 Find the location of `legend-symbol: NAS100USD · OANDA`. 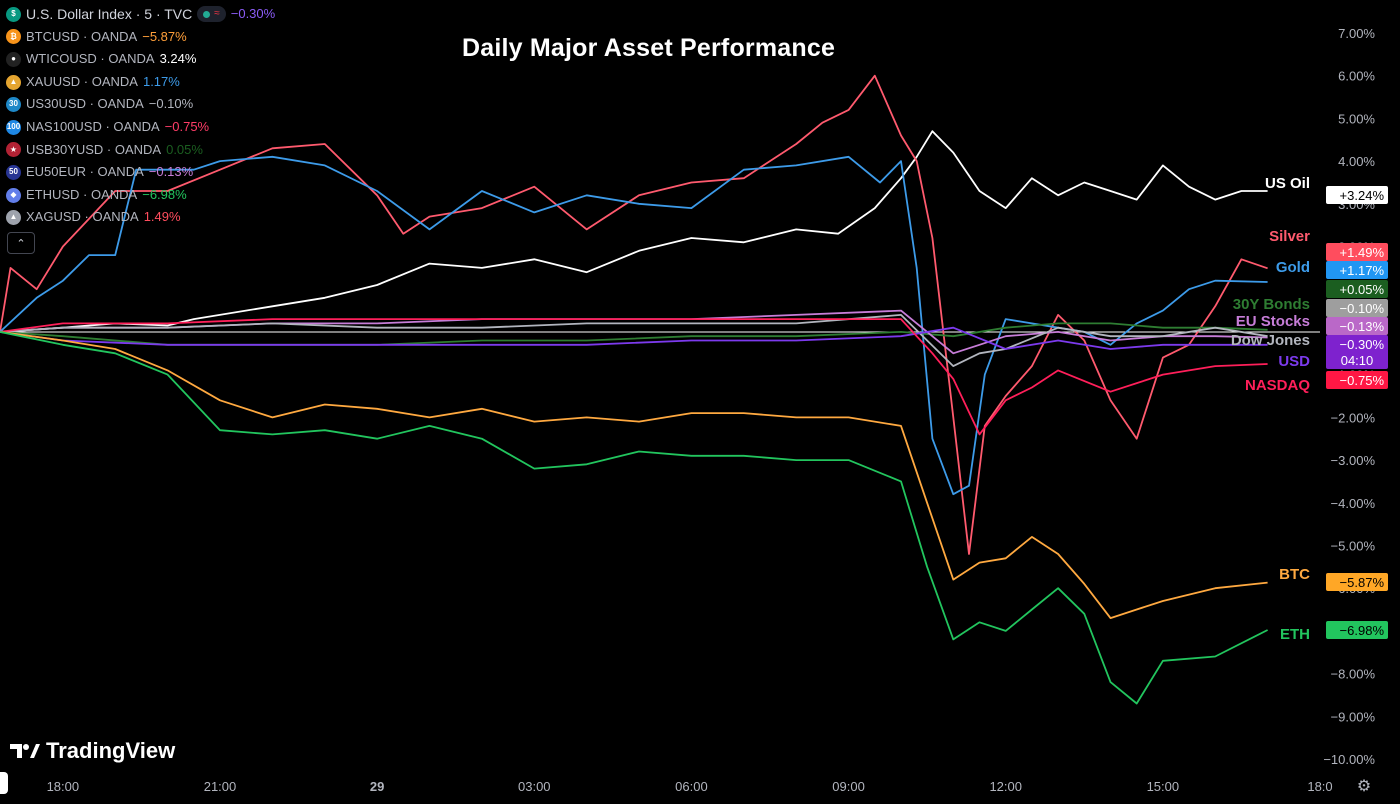

legend-symbol: NAS100USD · OANDA is located at coordinates (93, 126).